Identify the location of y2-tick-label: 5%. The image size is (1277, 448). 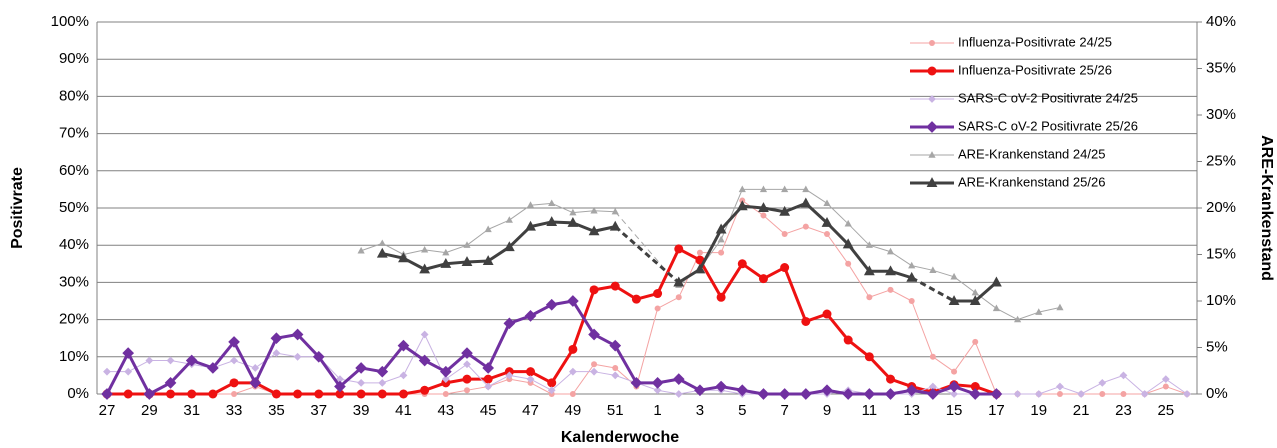
(1217, 346).